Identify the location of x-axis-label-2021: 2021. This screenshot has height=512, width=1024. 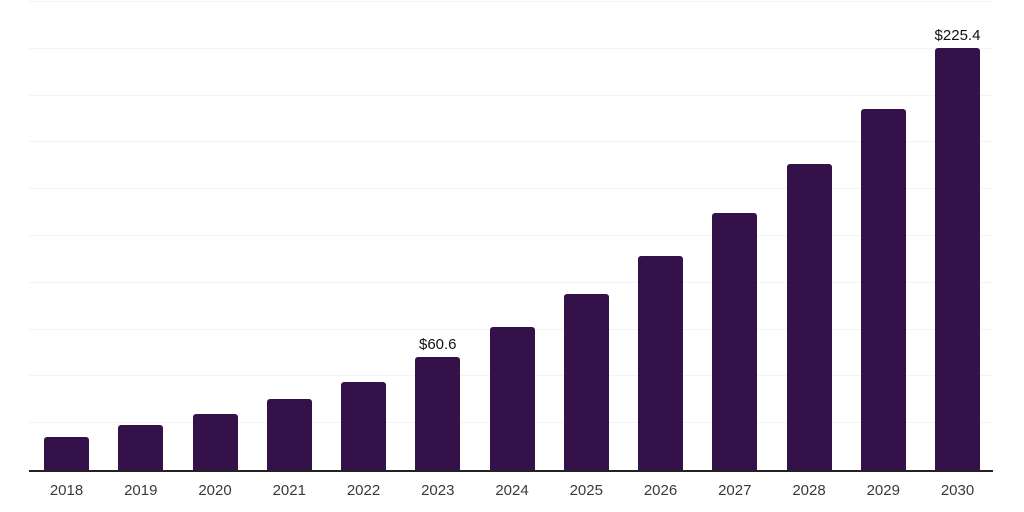
(289, 490).